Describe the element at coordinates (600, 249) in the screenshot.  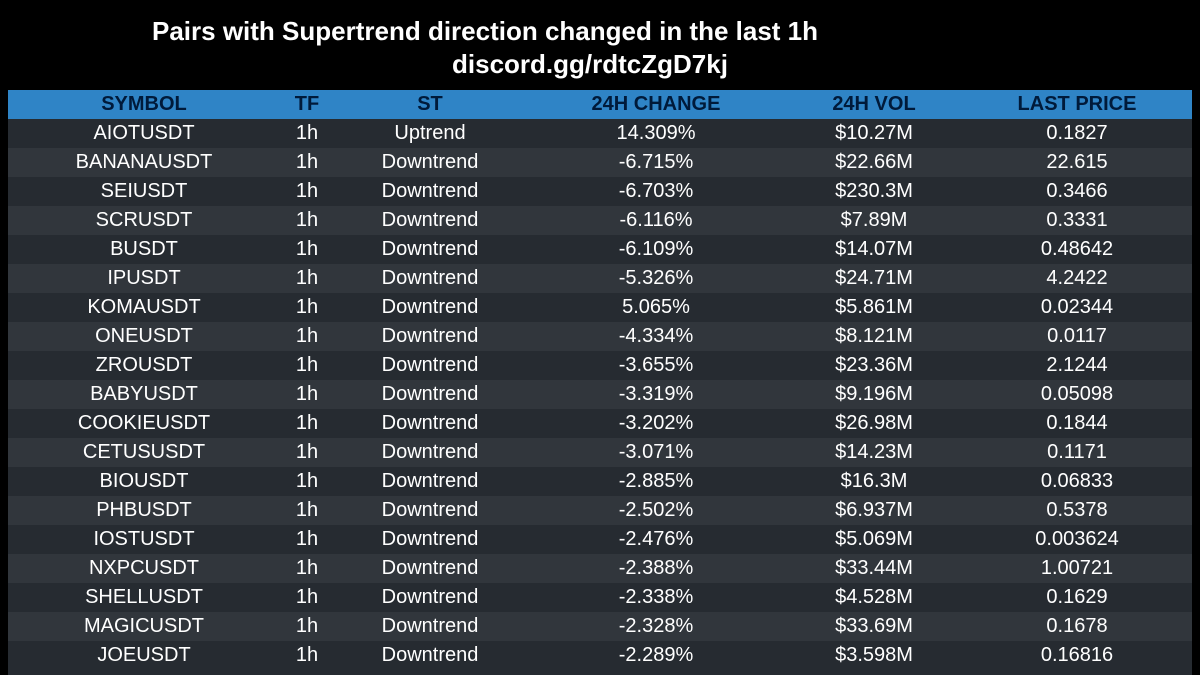
I see `table-row: BUSDT 1h Downtrend -6.109% $14.07M 0.48642` at that location.